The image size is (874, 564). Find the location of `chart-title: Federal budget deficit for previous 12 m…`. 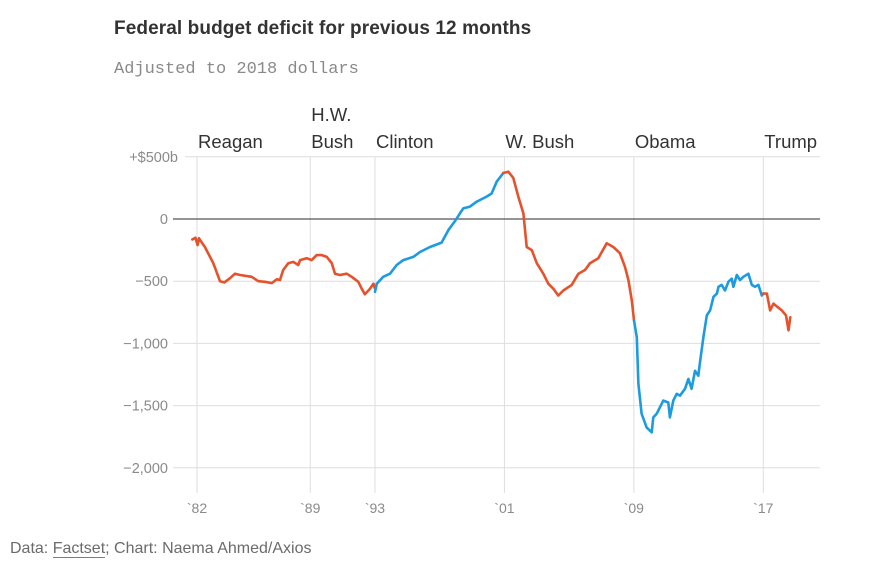

chart-title: Federal budget deficit for previous 12 m… is located at coordinates (323, 28).